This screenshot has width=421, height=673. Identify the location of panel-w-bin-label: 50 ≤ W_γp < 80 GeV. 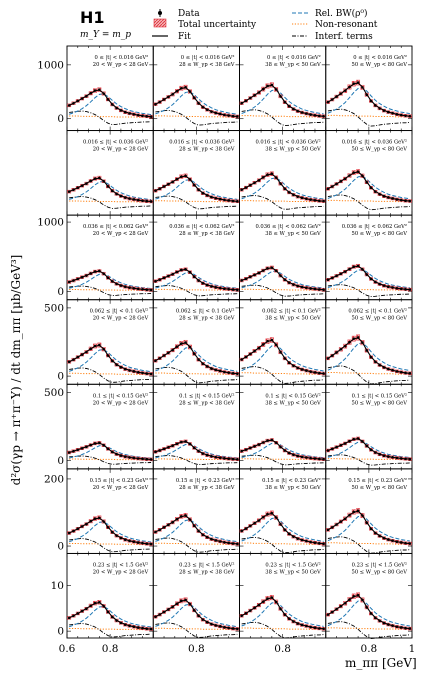
(380, 150).